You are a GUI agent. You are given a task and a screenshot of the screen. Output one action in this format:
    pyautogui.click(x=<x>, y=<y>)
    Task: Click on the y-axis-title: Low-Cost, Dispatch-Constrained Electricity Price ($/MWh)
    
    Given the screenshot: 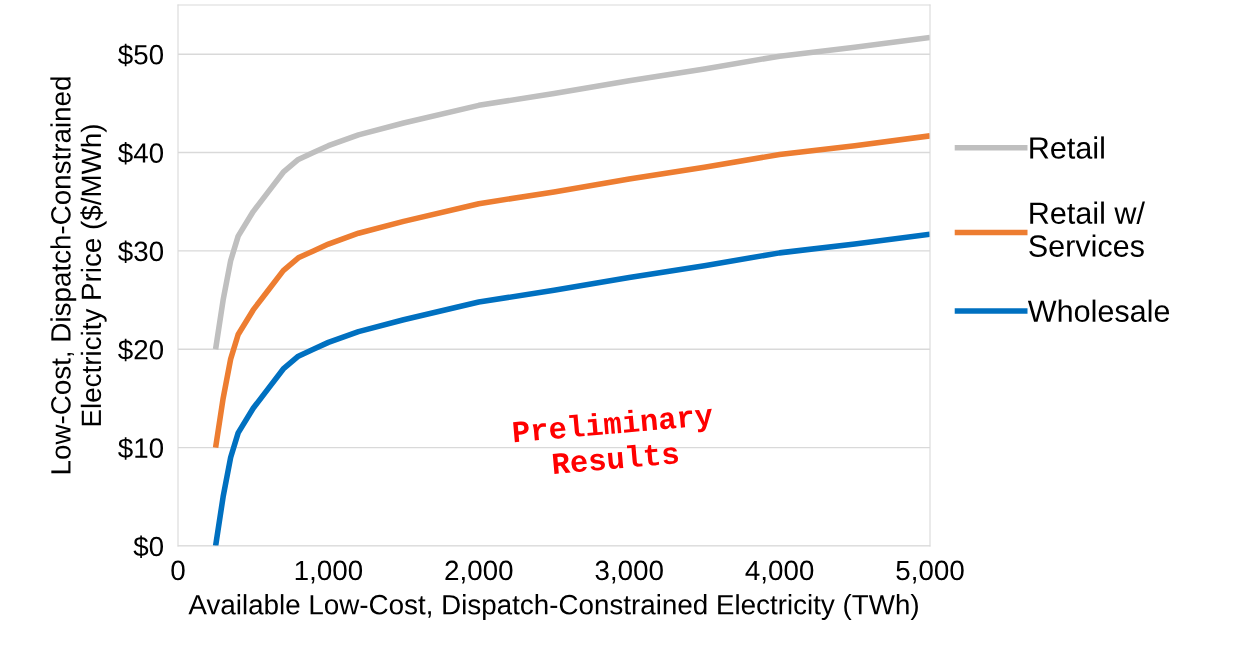 What is the action you would take?
    pyautogui.click(x=78, y=275)
    